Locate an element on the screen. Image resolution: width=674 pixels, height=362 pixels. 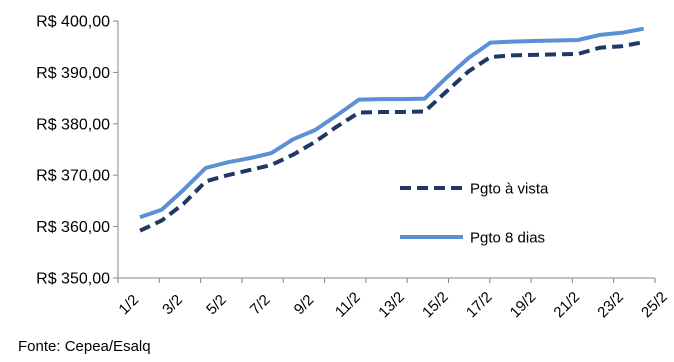
y-tick-label: R$ 370,00 is located at coordinates (73, 176).